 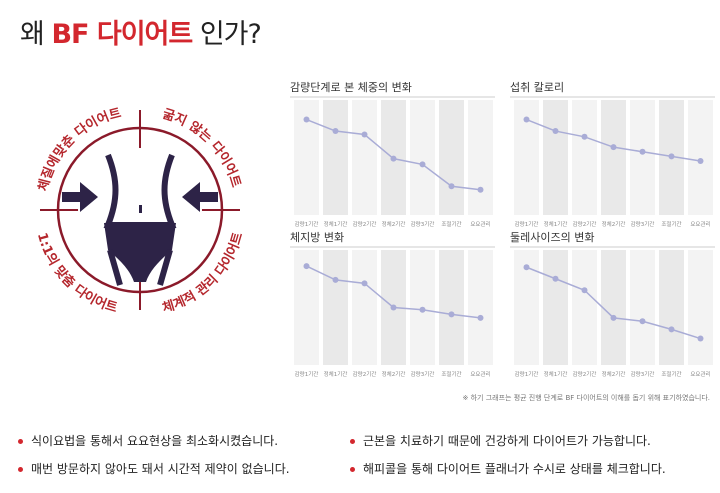 I want to click on bullet: 식이요법을 통해서 요요현상을 최소화시켰습니다., so click(x=148, y=440).